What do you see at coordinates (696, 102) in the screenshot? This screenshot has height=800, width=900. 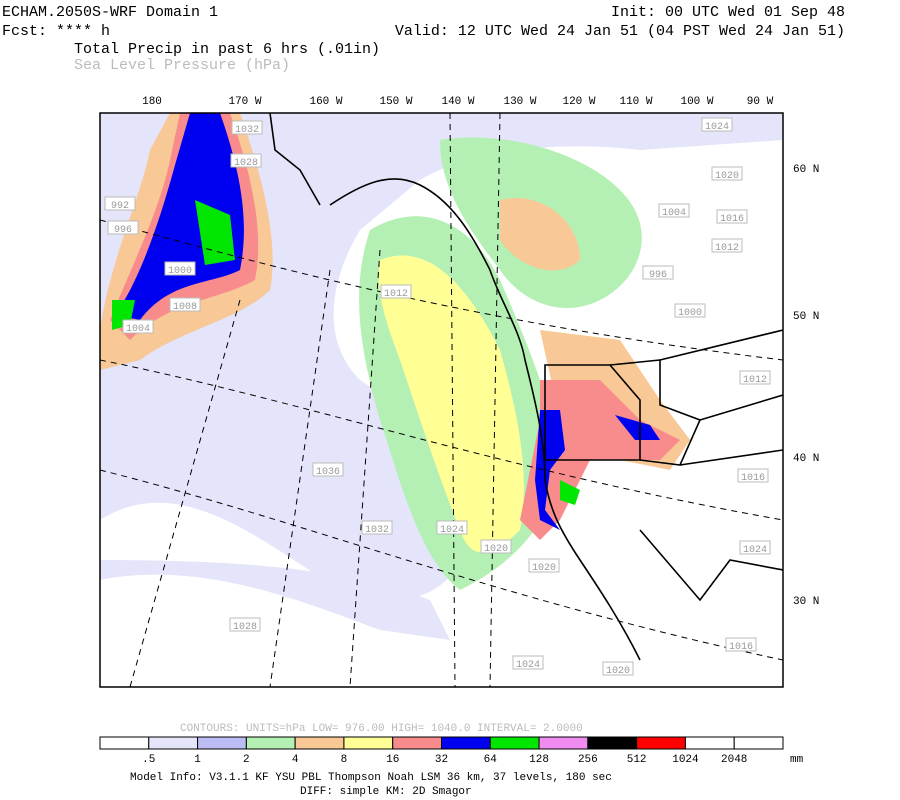 I see `longitude-label: 100 W` at bounding box center [696, 102].